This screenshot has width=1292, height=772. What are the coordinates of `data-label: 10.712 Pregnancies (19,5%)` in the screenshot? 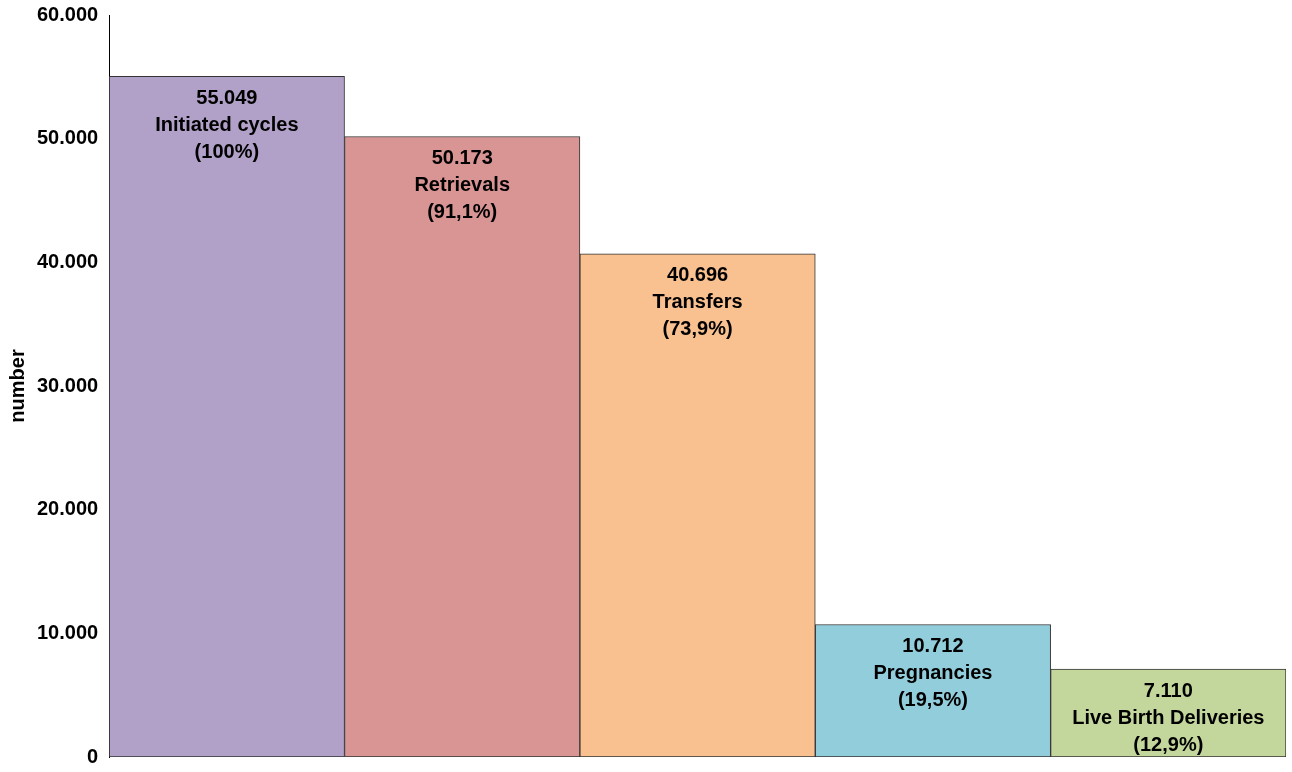 It's located at (933, 672).